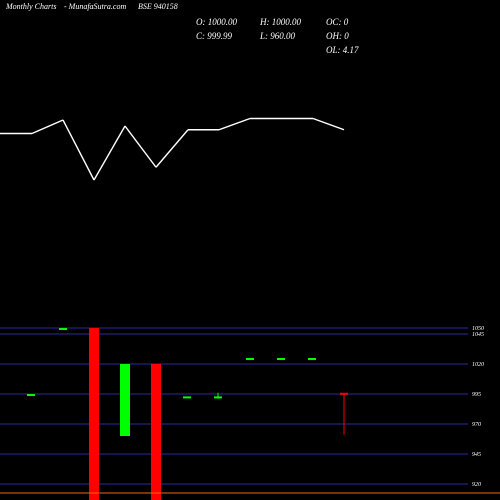 Image resolution: width=500 pixels, height=500 pixels. I want to click on close-value: C: 999.99, so click(214, 36).